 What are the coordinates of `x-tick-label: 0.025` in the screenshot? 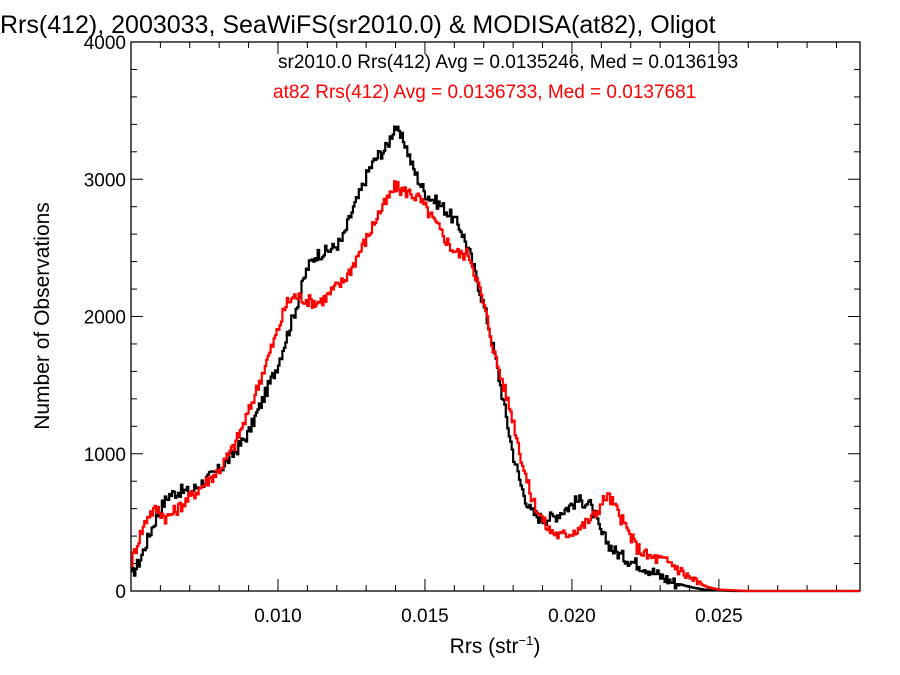 It's located at (719, 616).